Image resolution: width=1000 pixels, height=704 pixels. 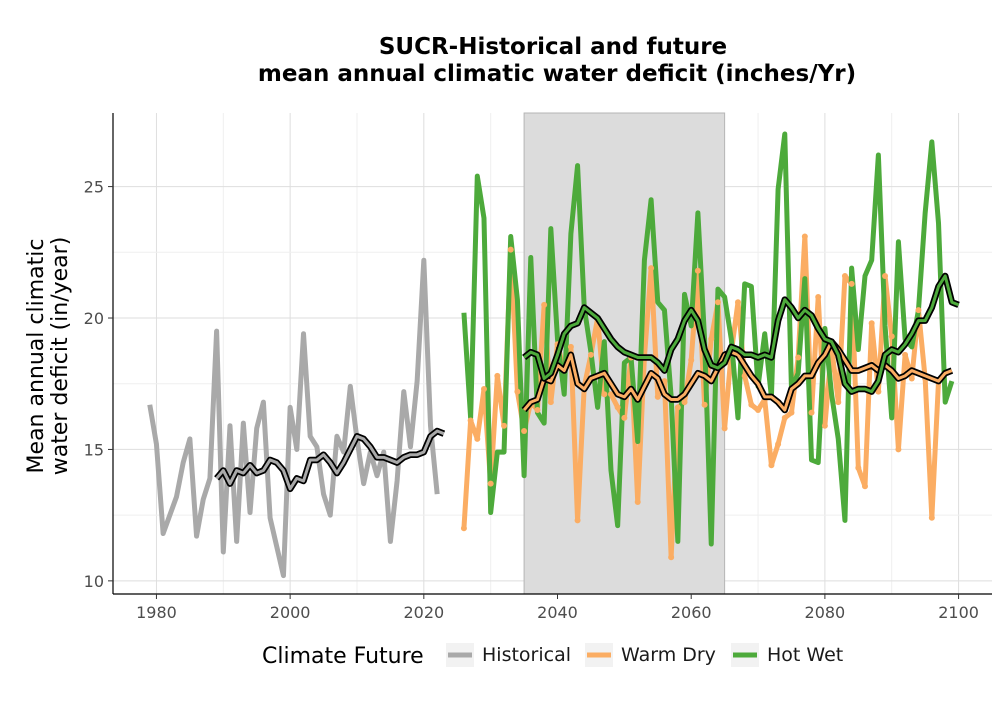 I want to click on x-axis-ticks: 1980 2000 2020 2040 2060 2080 2100, so click(x=557, y=608).